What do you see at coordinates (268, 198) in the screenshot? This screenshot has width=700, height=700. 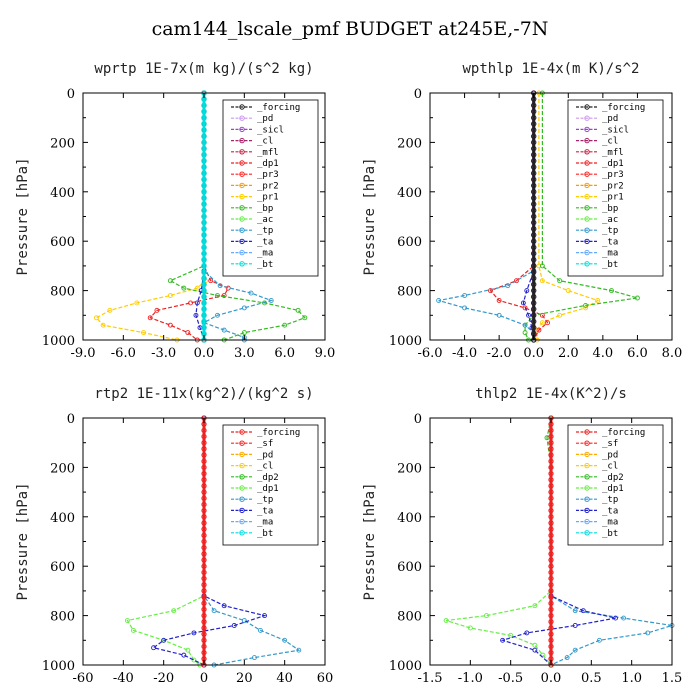 I see `legend-label-pr1: _pr1` at bounding box center [268, 198].